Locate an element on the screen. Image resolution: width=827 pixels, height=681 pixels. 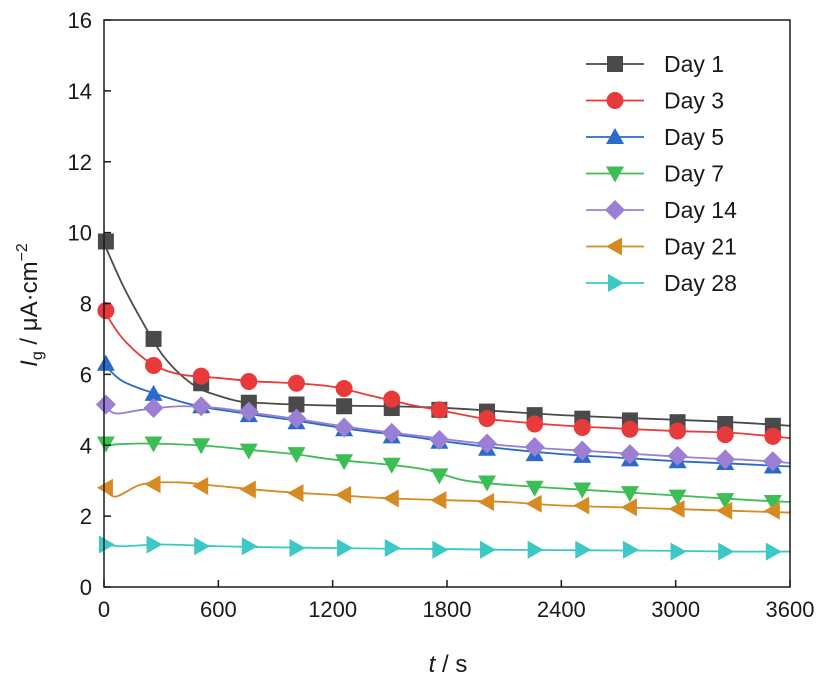
y-axis-unit: μA·cm is located at coordinates (29, 296).